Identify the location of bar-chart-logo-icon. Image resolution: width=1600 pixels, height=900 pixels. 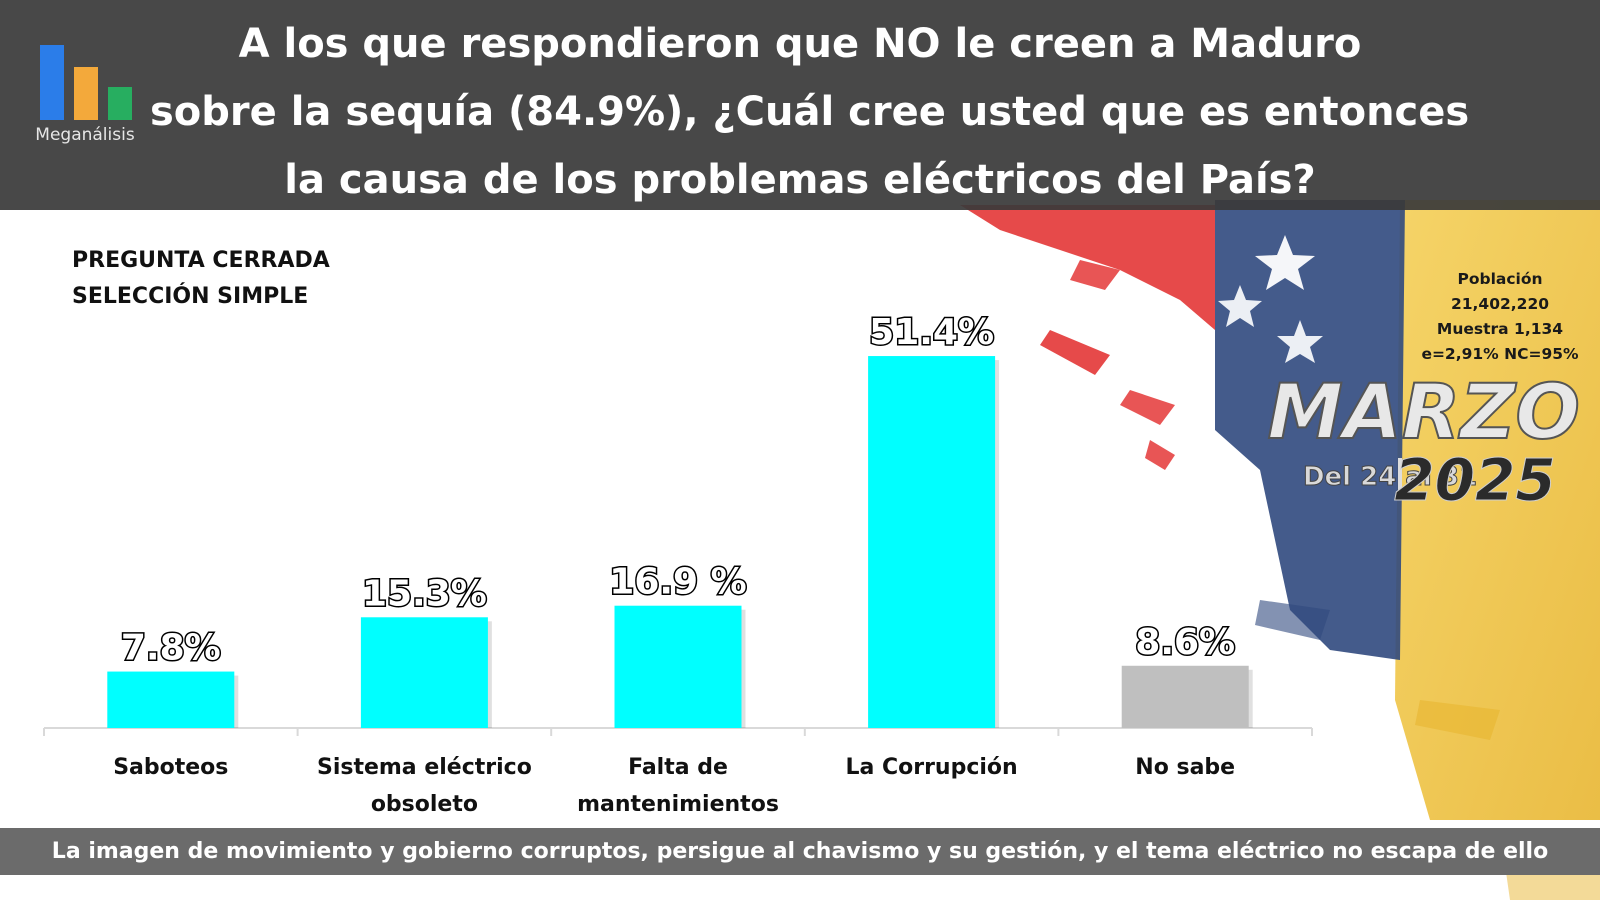
(86, 82).